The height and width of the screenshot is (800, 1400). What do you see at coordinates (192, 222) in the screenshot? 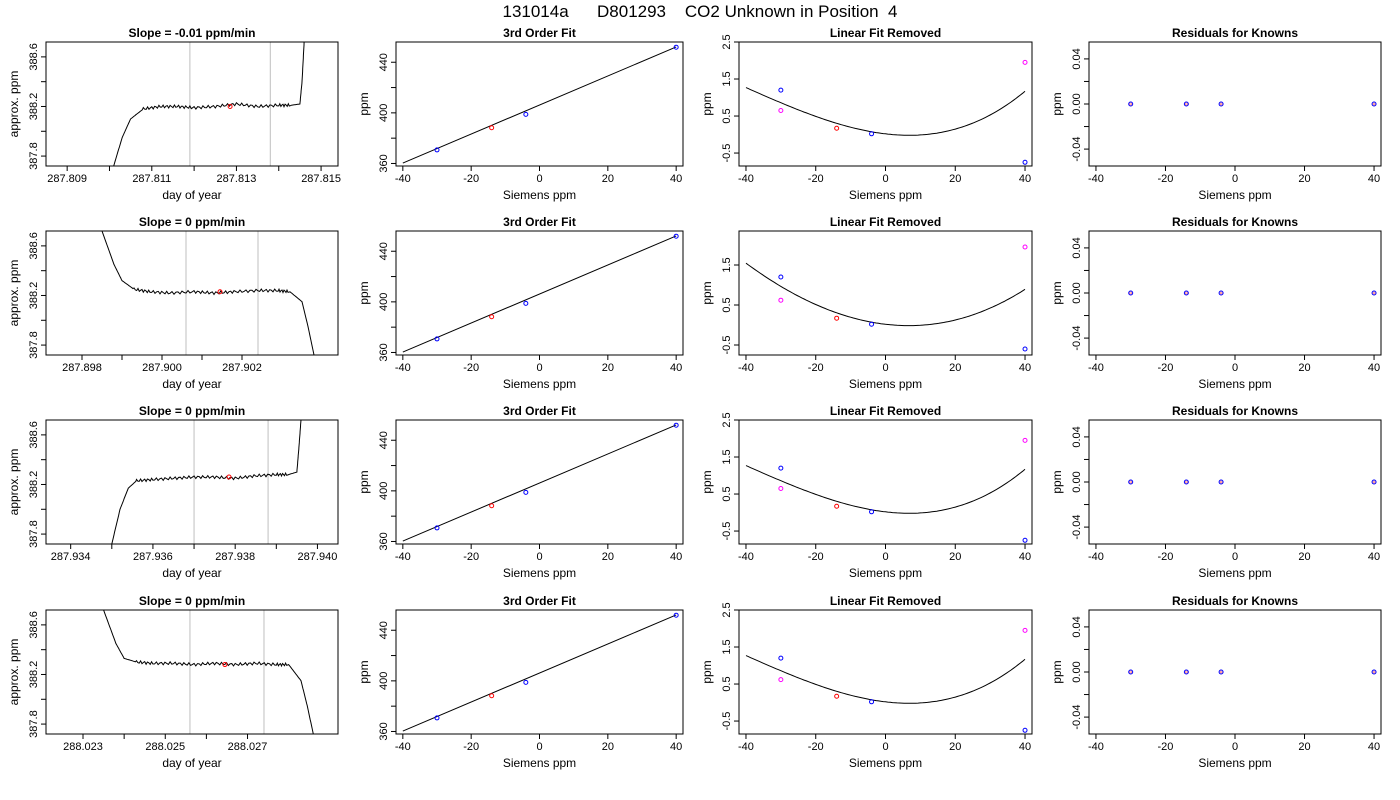
I see `panel-title: Slope = 0 ppm/min` at bounding box center [192, 222].